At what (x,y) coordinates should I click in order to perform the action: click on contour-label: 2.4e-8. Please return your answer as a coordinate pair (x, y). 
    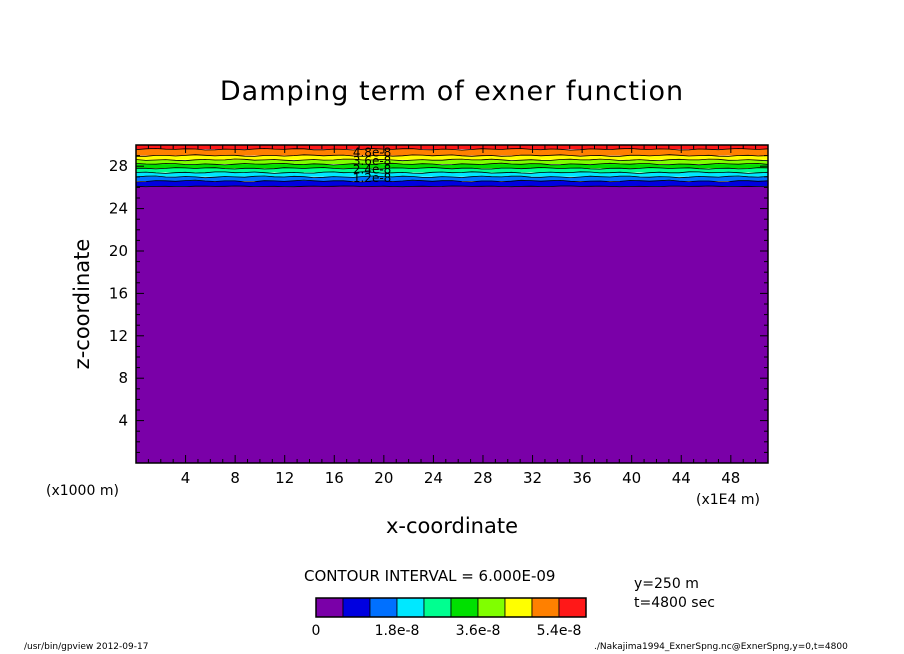
    Looking at the image, I should click on (372, 169).